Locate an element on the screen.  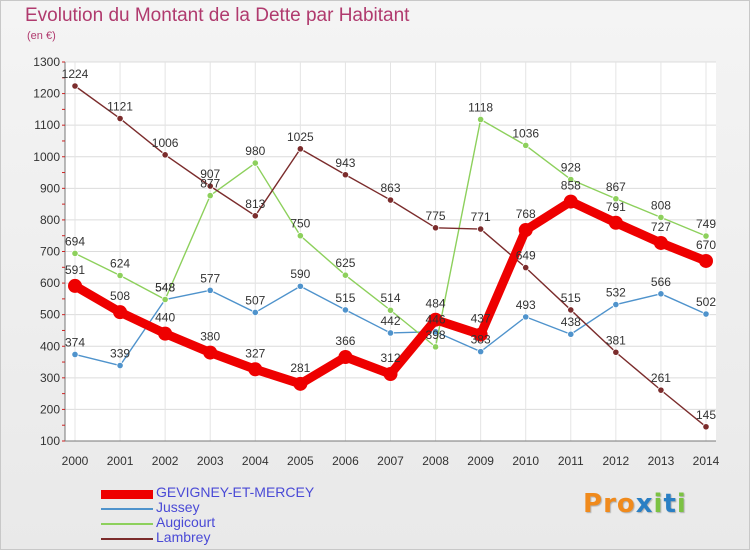
data-label: 750 is located at coordinates (300, 224).